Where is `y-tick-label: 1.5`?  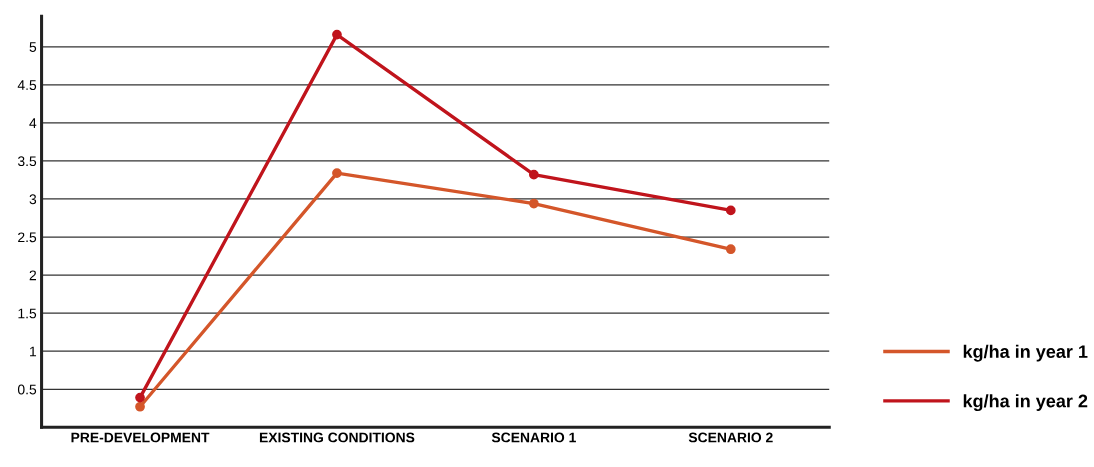
y-tick-label: 1.5 is located at coordinates (27, 313).